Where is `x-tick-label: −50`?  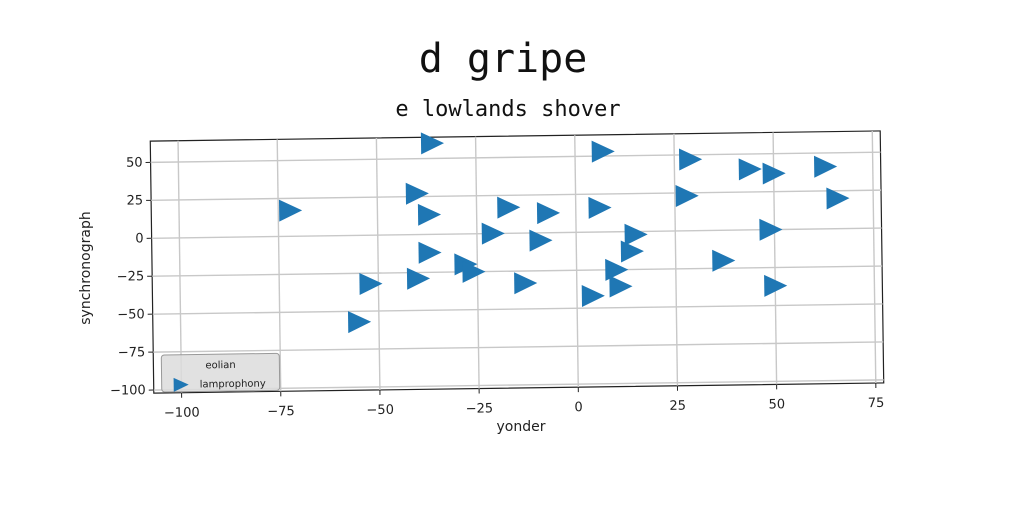 x-tick-label: −50 is located at coordinates (380, 410).